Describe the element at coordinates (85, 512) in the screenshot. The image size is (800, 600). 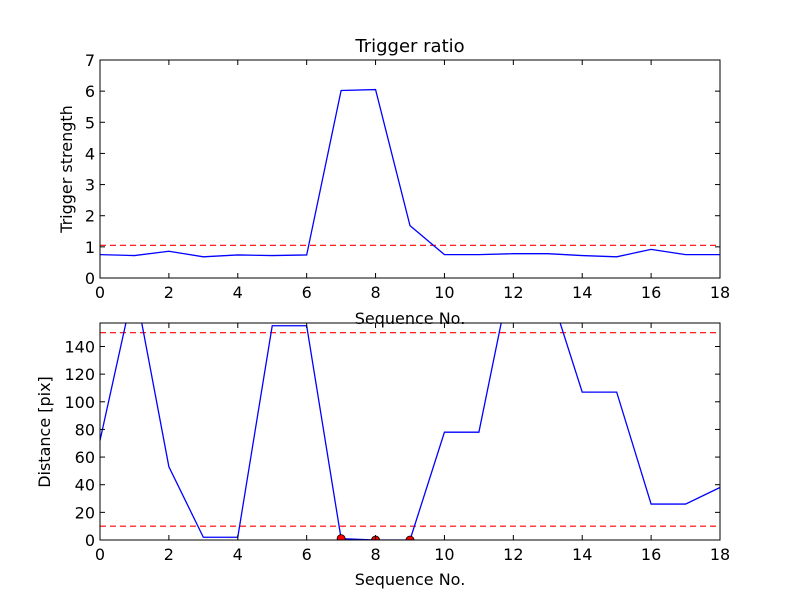
I see `bottom-y-tick-label: 20` at that location.